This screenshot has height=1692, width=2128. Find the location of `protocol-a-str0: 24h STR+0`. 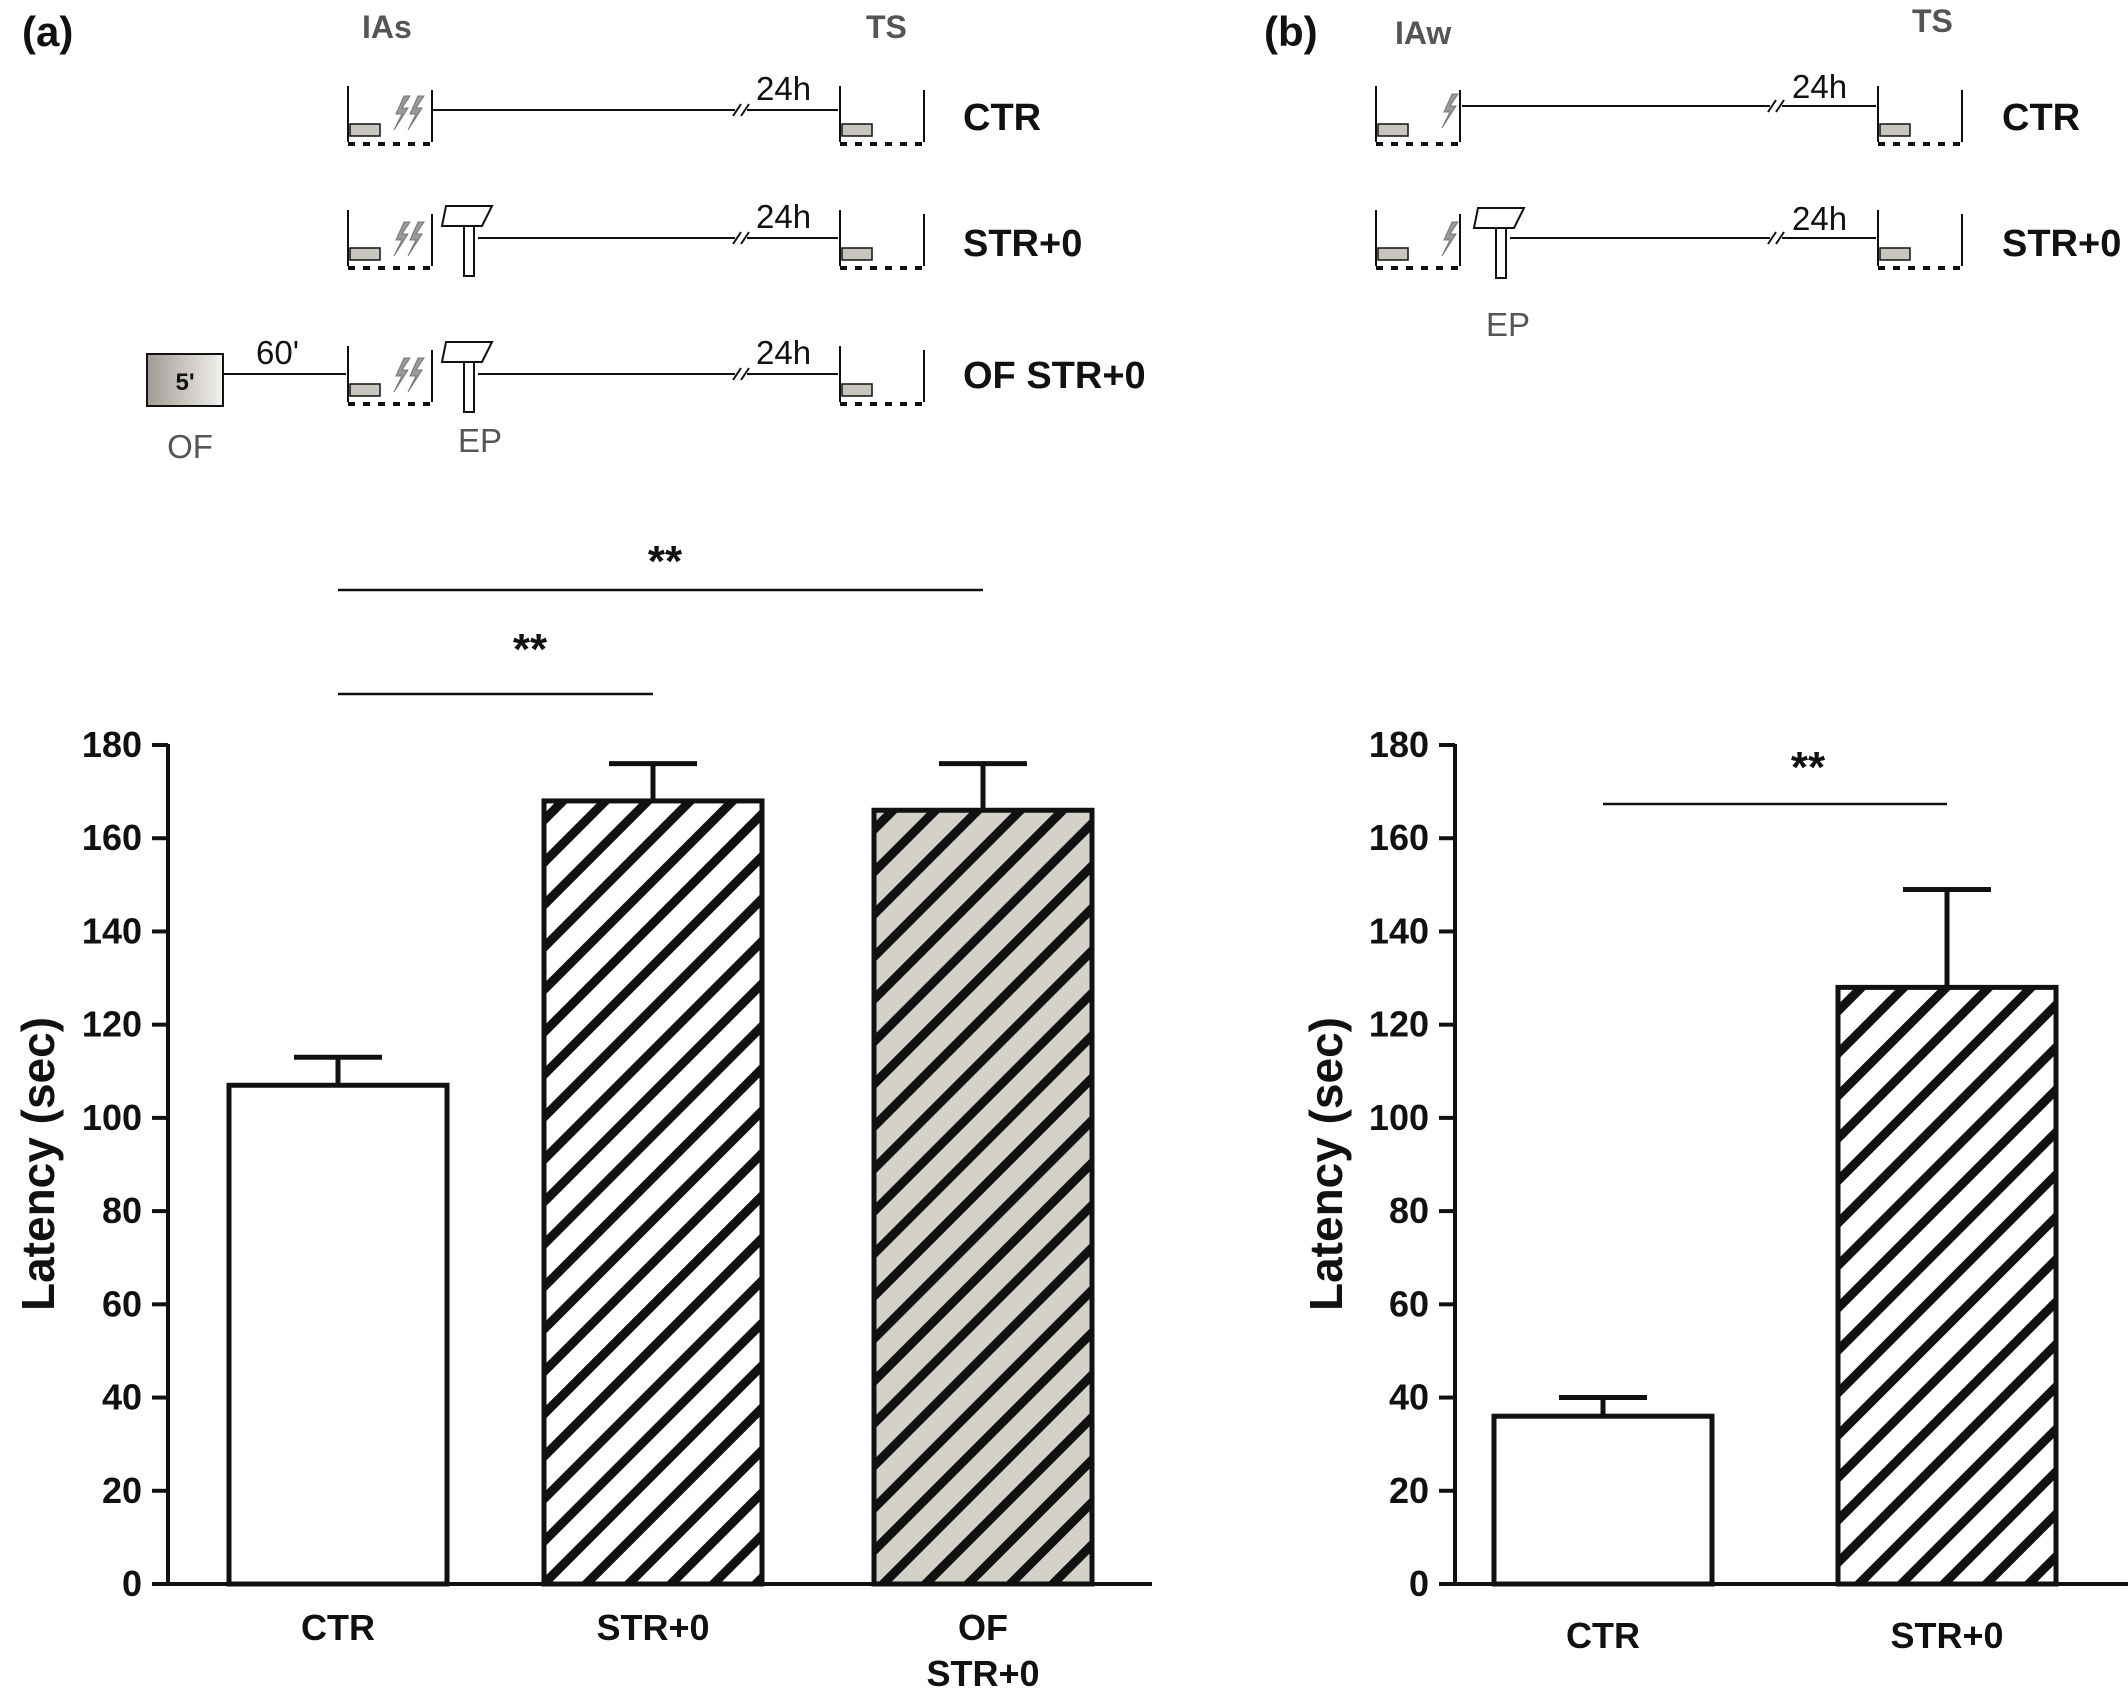

protocol-a-str0: 24h STR+0 is located at coordinates (714, 237).